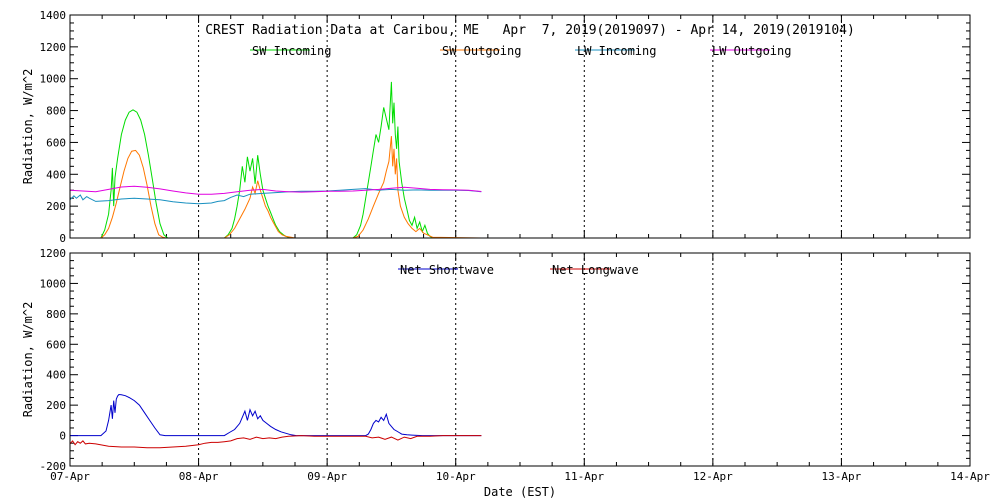 Image resolution: width=1000 pixels, height=500 pixels. I want to click on series-line-sw-outgoing, so click(291, 187).